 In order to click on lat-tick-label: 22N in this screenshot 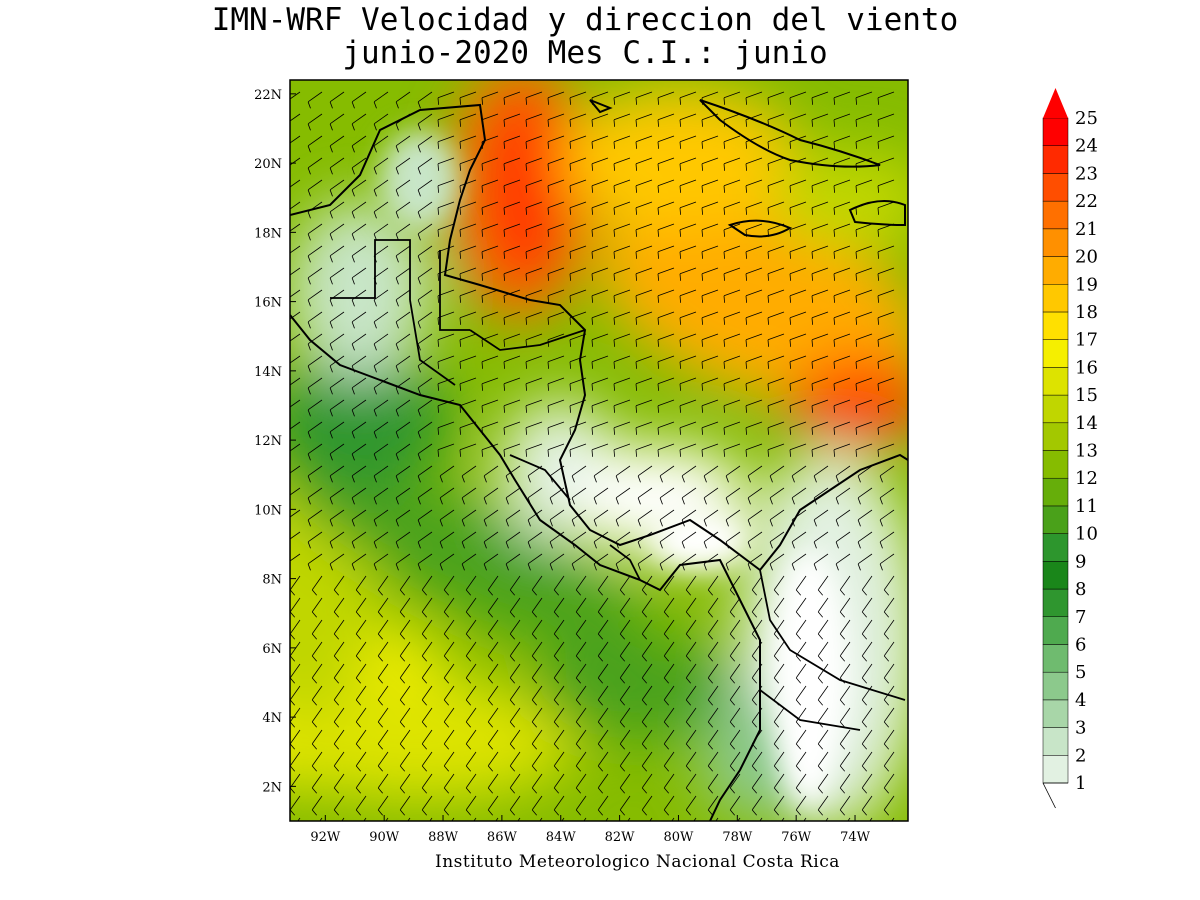, I will do `click(268, 95)`.